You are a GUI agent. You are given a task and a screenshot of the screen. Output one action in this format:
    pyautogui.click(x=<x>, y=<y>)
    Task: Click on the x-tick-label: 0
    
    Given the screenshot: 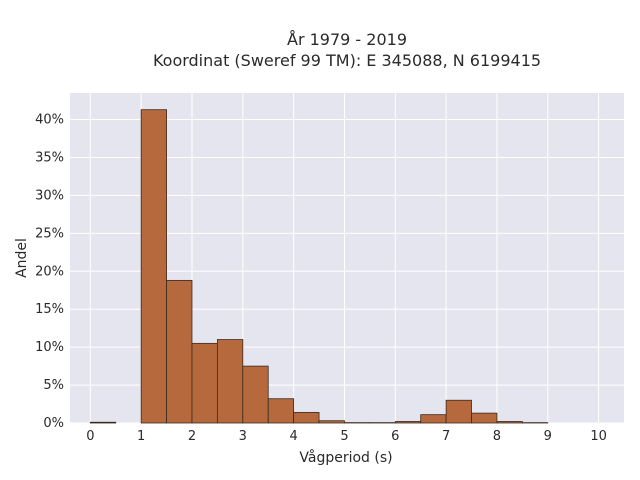 What is the action you would take?
    pyautogui.click(x=90, y=436)
    